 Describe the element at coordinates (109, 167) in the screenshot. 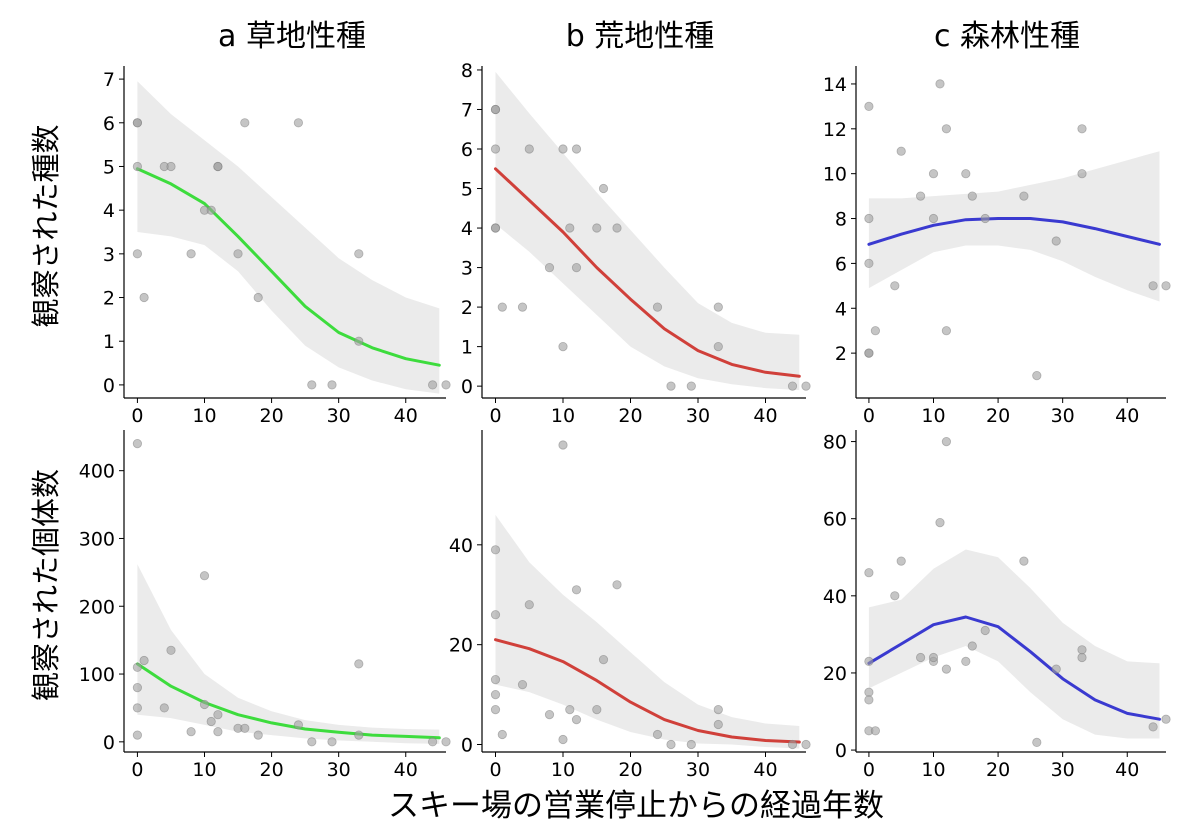

I see `y-tick-label: 5` at that location.